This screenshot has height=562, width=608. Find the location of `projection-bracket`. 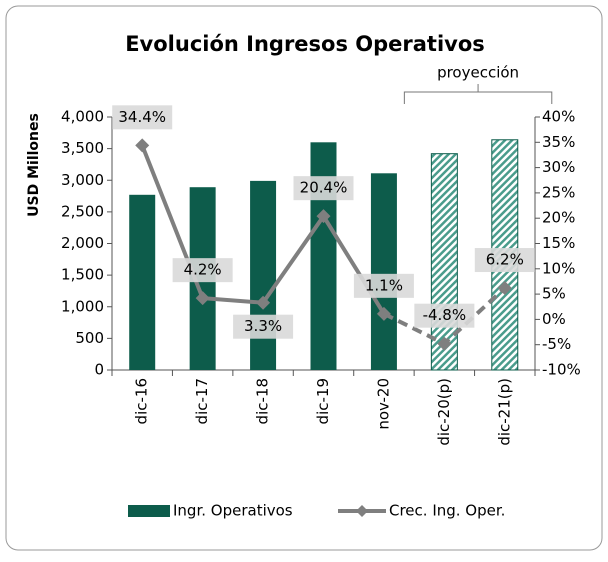

projection-bracket is located at coordinates (478, 94).